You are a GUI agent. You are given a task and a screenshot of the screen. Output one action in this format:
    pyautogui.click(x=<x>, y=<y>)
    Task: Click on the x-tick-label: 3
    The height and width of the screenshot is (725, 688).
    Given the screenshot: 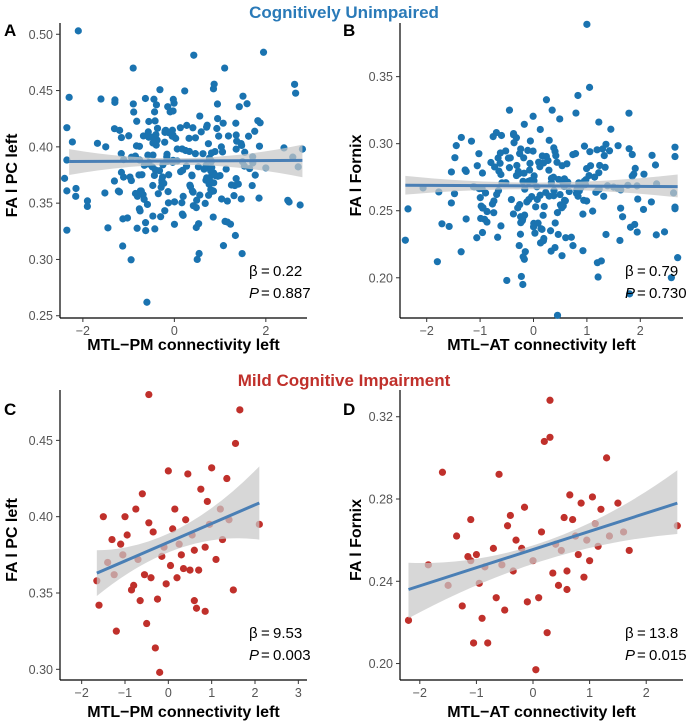 What is the action you would take?
    pyautogui.click(x=298, y=693)
    